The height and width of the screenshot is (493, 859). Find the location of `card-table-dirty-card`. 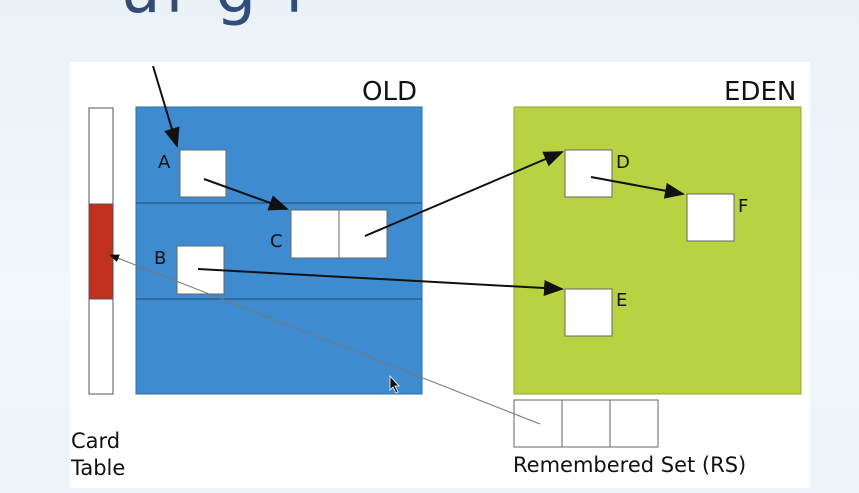

card-table-dirty-card is located at coordinates (101, 251).